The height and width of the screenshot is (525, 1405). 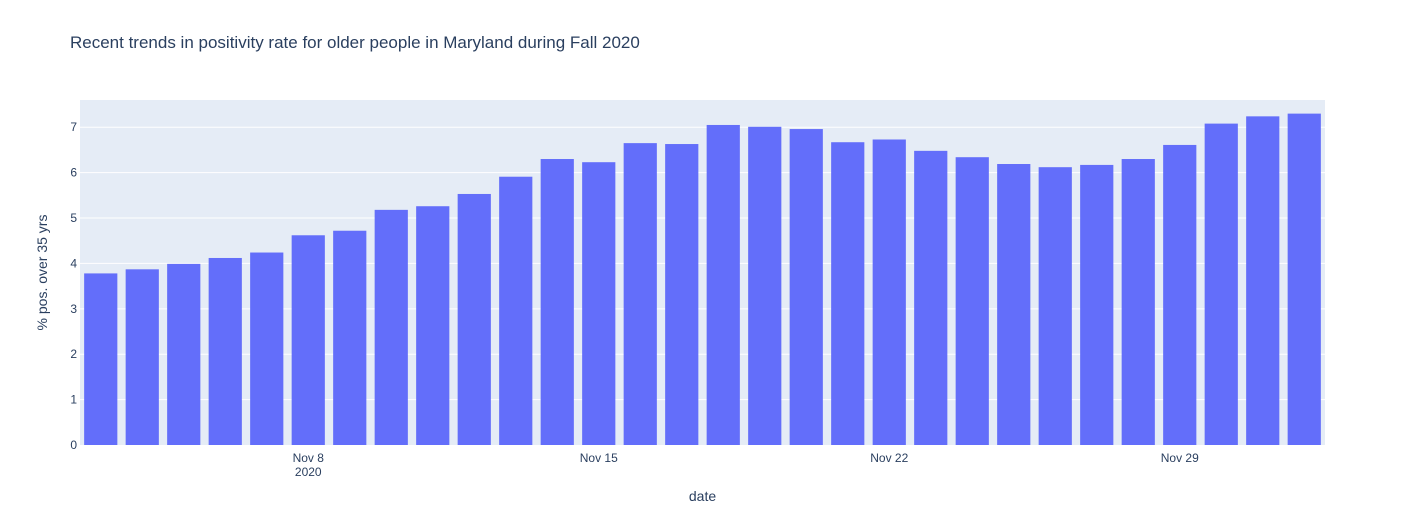 What do you see at coordinates (73, 400) in the screenshot?
I see `y-tick-label: 1` at bounding box center [73, 400].